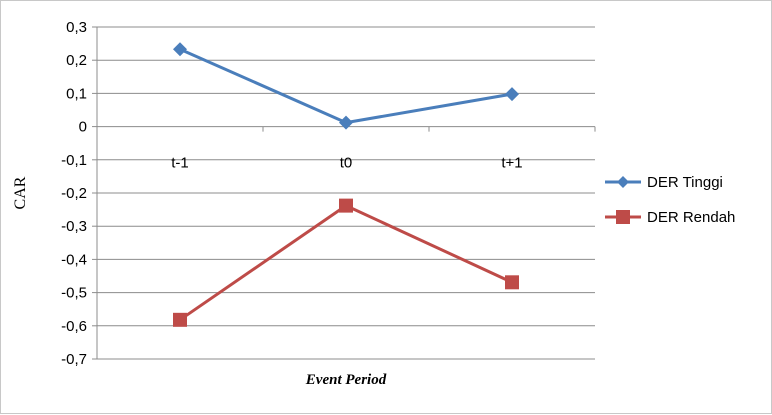 This screenshot has width=772, height=415. Describe the element at coordinates (74, 293) in the screenshot. I see `y-tick-label: -0,5` at that location.